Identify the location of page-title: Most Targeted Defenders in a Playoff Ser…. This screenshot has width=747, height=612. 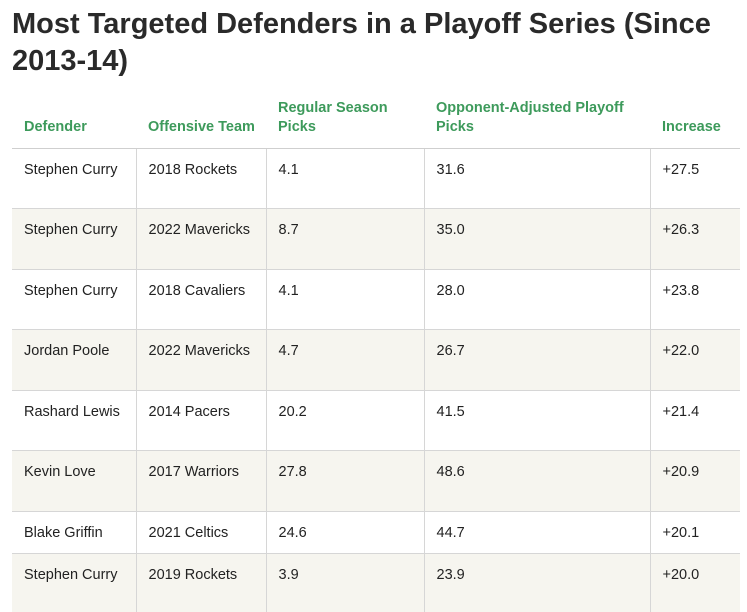
(372, 43).